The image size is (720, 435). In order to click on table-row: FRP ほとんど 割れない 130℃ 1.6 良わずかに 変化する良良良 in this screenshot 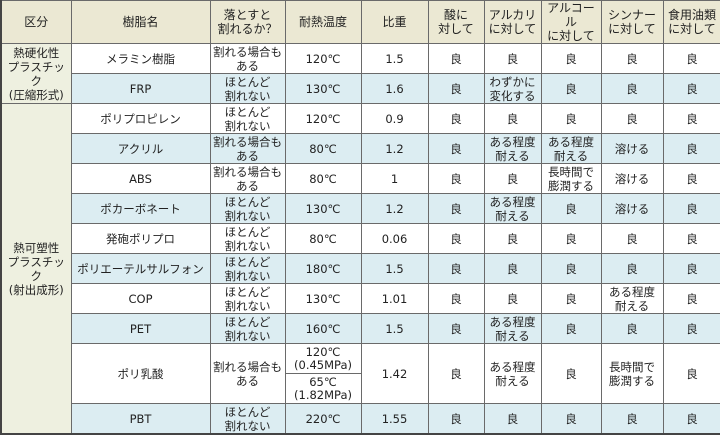, I will do `click(360, 88)`.